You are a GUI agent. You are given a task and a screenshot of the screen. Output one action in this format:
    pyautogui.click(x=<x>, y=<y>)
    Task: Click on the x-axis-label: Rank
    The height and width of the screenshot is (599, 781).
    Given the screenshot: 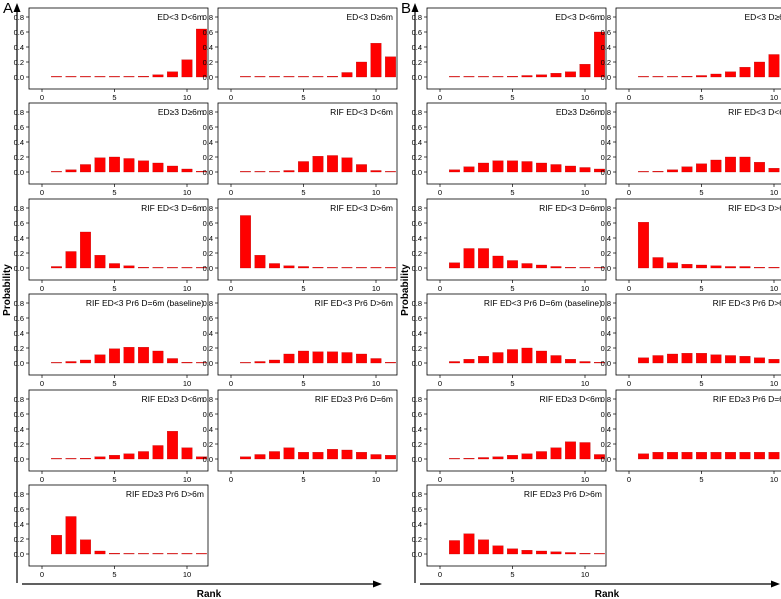 What is the action you would take?
    pyautogui.click(x=209, y=594)
    